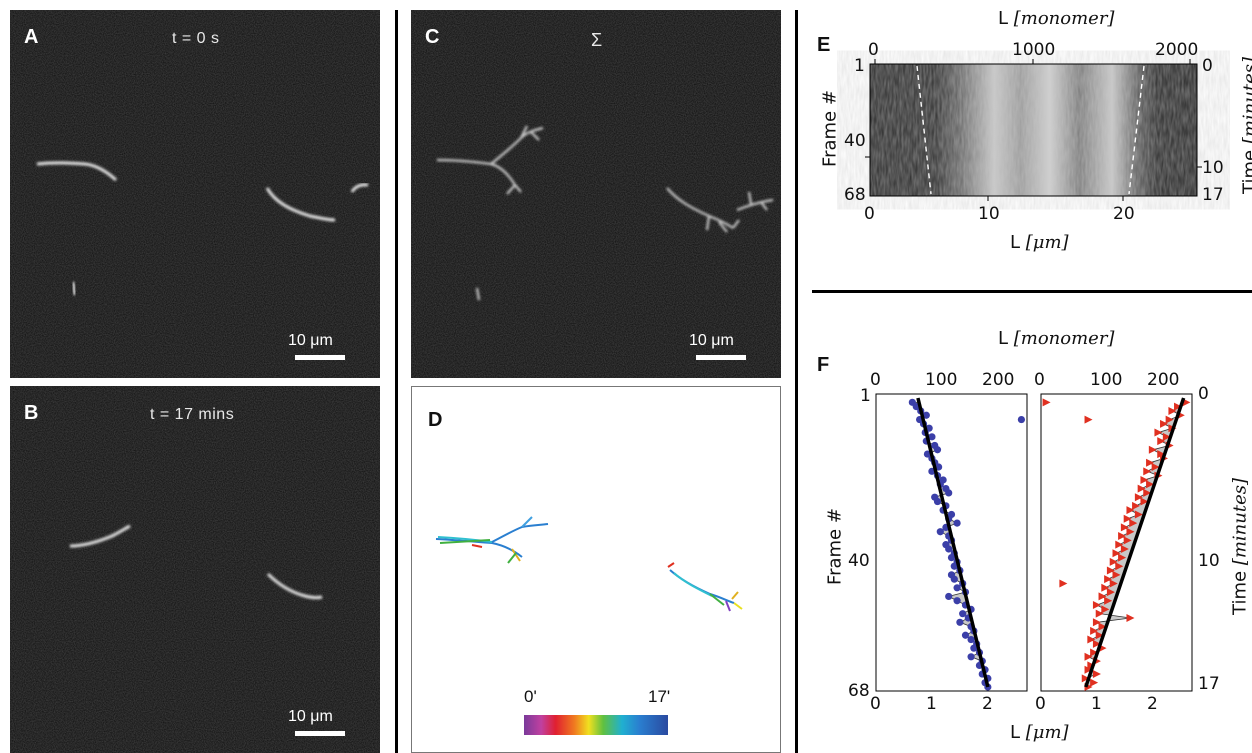 This screenshot has width=1252, height=753. What do you see at coordinates (1026, 142) in the screenshot?
I see `panel-e: E L [monomer]` at bounding box center [1026, 142].